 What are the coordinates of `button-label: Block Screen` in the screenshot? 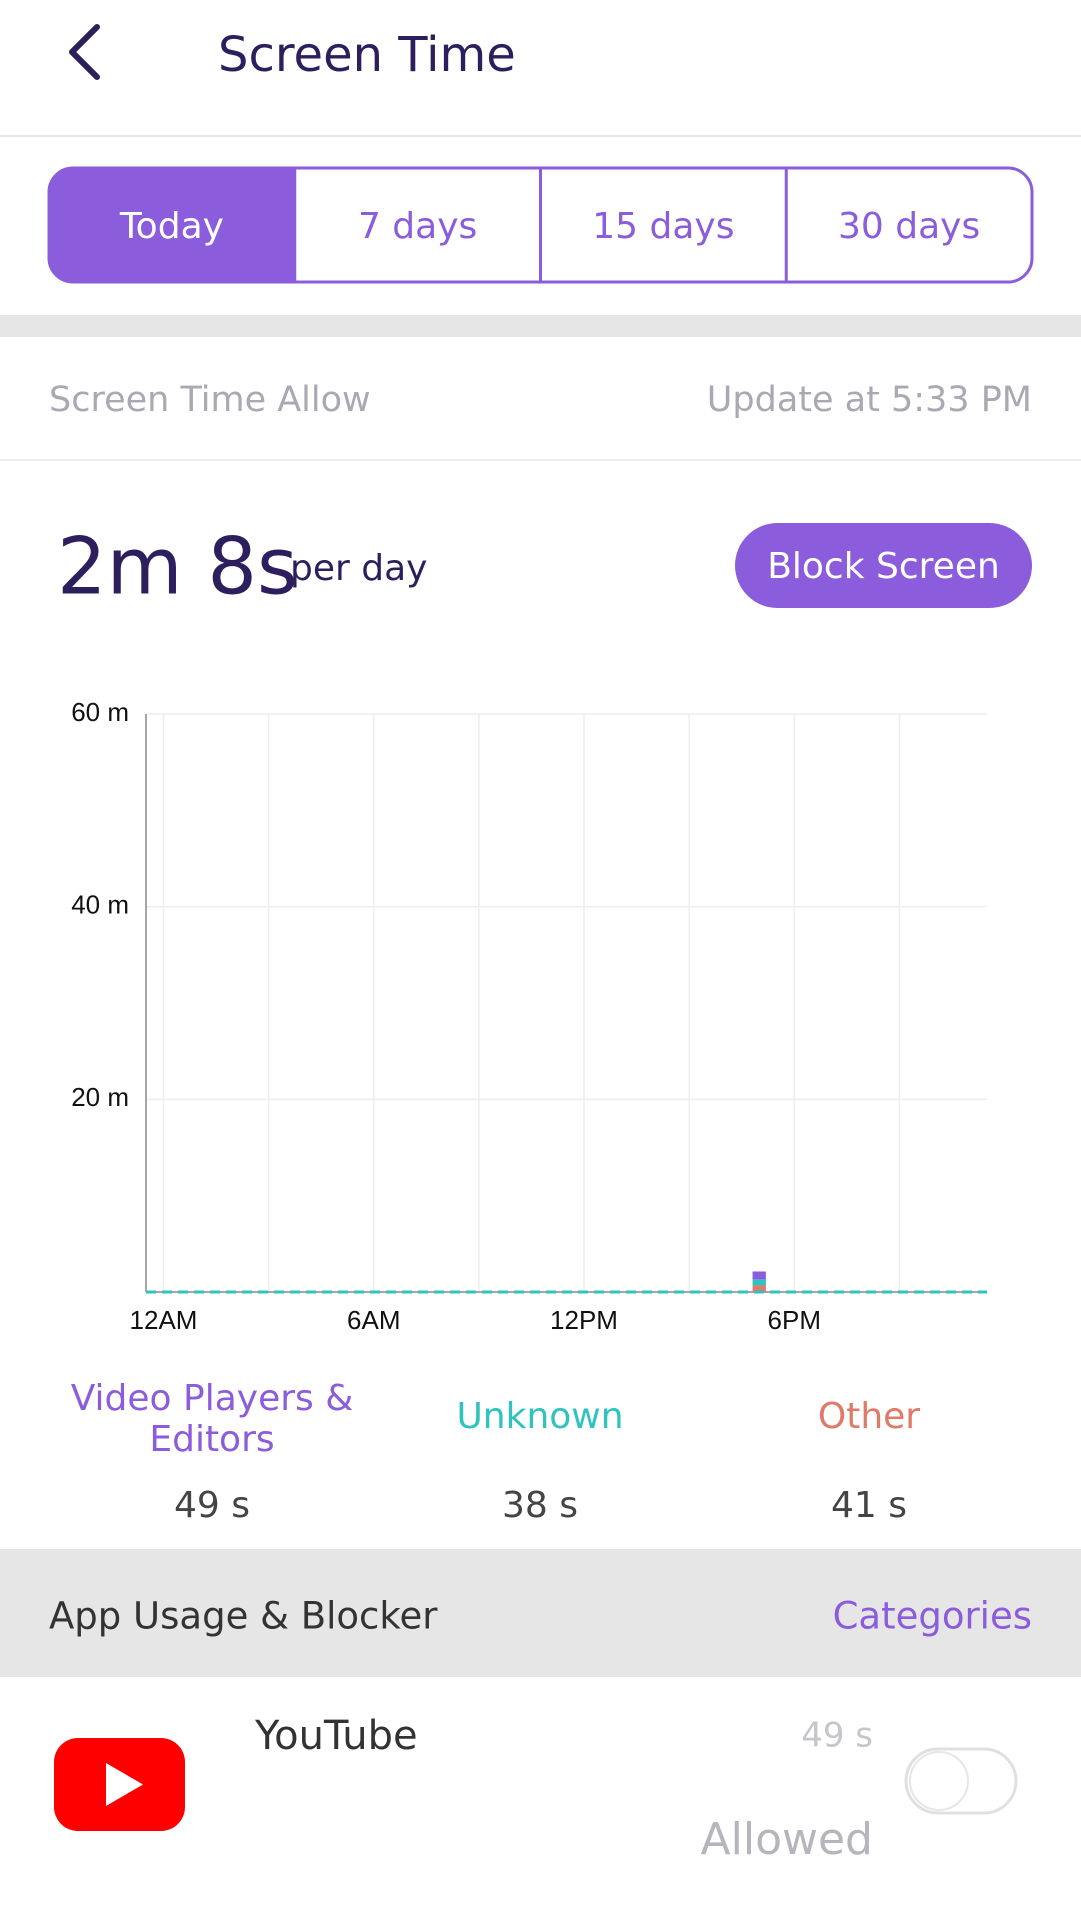 It's located at (883, 566).